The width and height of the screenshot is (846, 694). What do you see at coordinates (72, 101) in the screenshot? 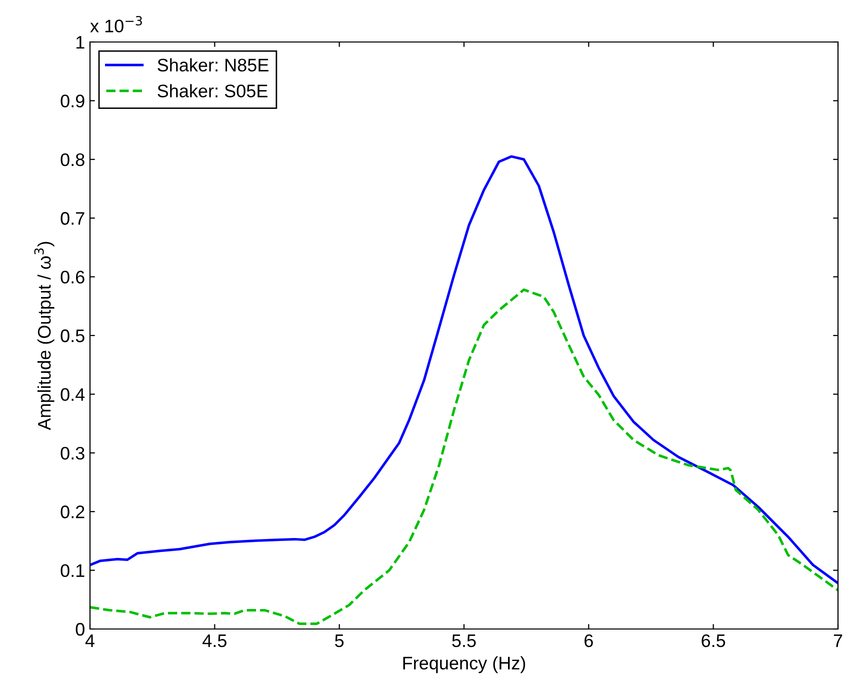
I see `y-tick-label: 0.9` at bounding box center [72, 101].